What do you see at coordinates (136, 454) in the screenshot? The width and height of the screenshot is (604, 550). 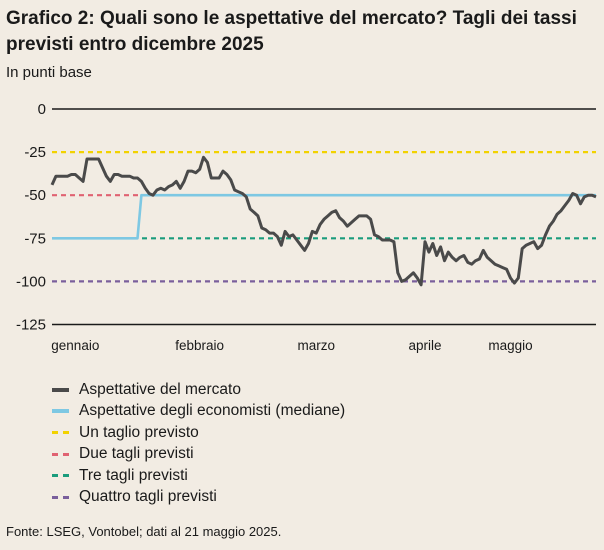 I see `legend-label: Due tagli previsti` at bounding box center [136, 454].